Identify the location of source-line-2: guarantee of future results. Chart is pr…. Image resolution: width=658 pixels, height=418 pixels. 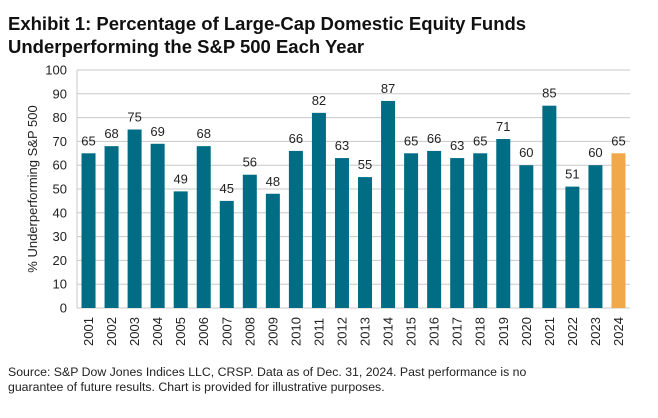
(196, 387).